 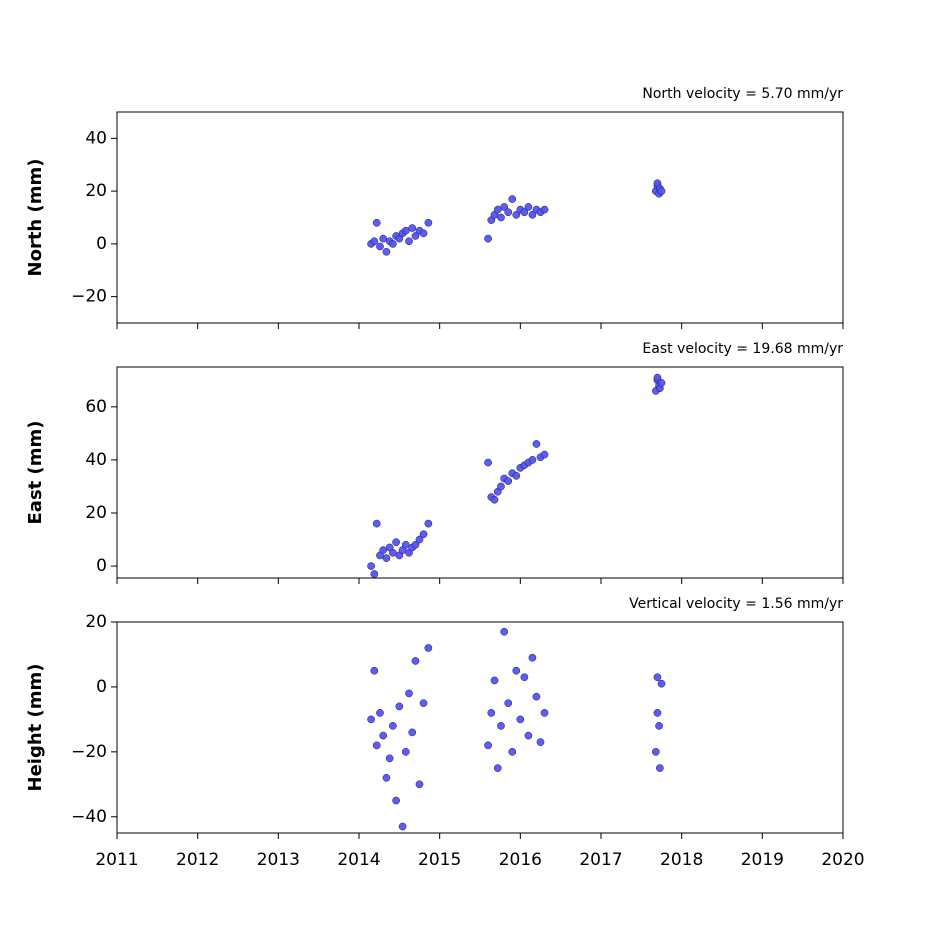 I want to click on x-tick-label: 2012, so click(x=197, y=860).